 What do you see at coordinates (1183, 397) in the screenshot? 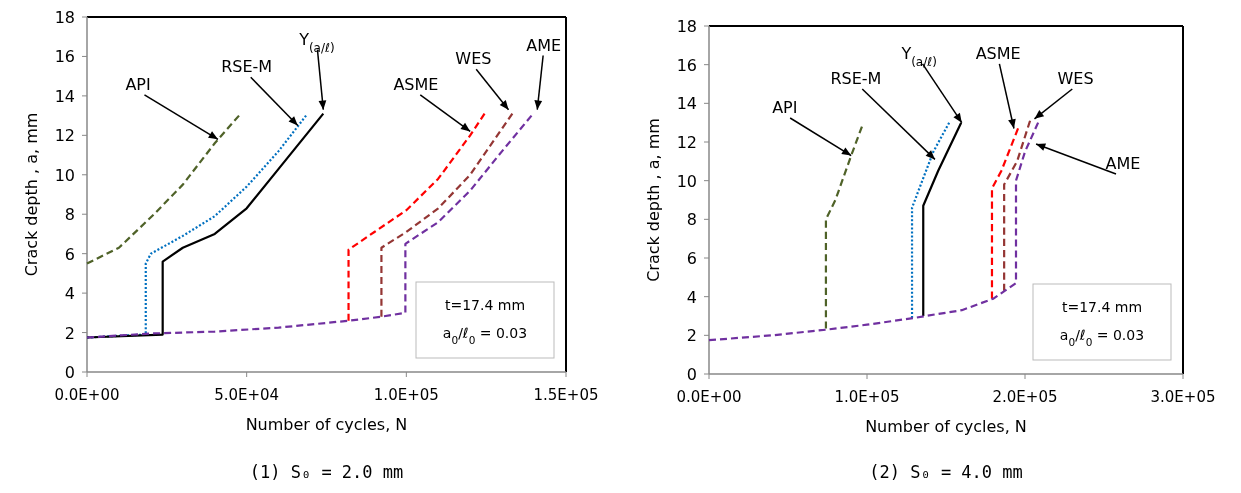
I see `x-tick-label: 3.0E+05` at bounding box center [1183, 397].